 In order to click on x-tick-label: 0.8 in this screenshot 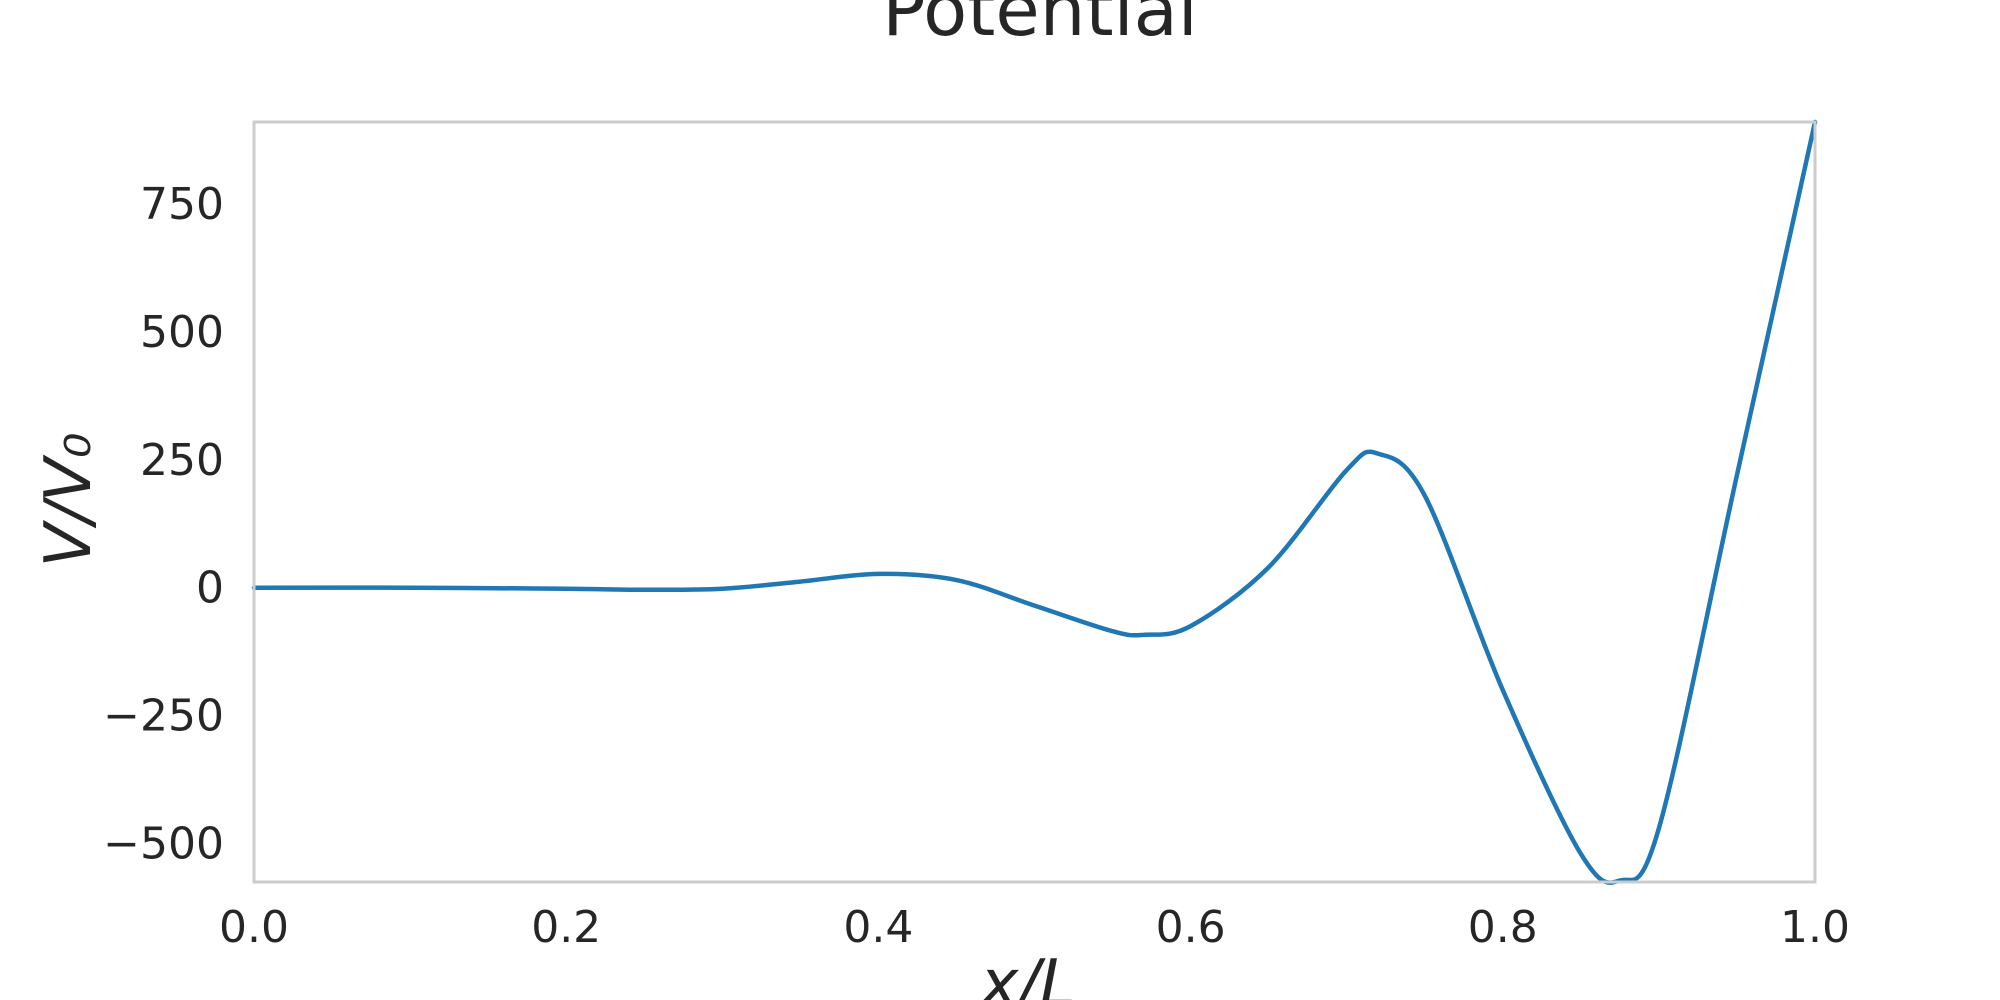, I will do `click(1503, 927)`.